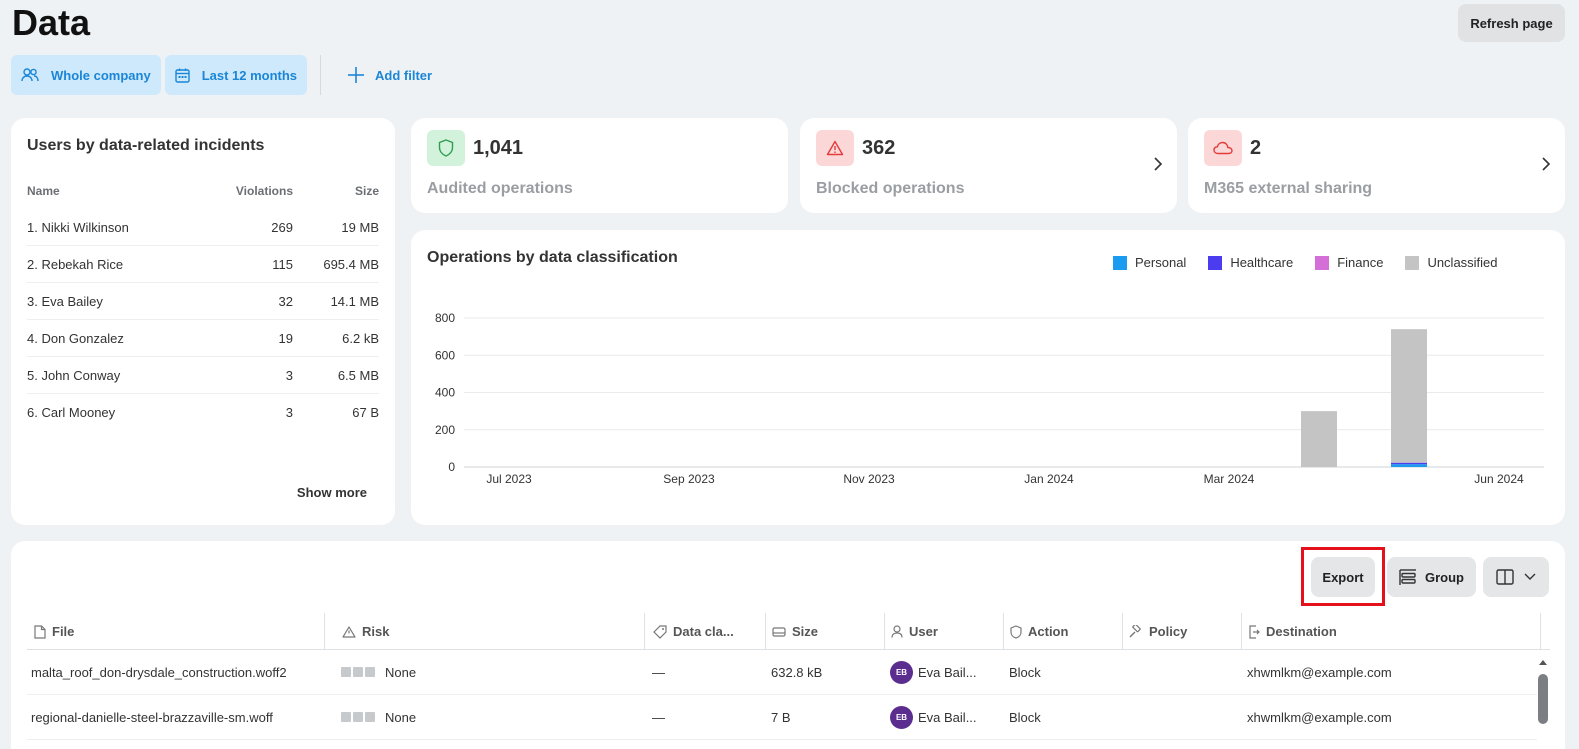 The height and width of the screenshot is (749, 1579). Describe the element at coordinates (1409, 465) in the screenshot. I see `bar-personal` at that location.